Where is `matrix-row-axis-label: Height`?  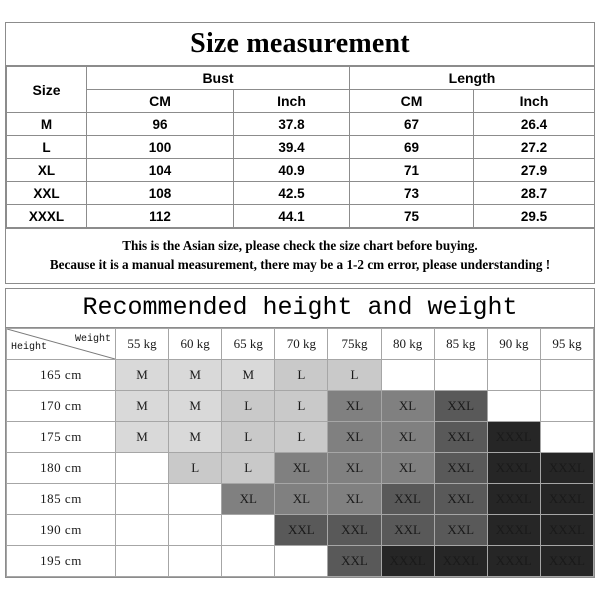 matrix-row-axis-label: Height is located at coordinates (29, 347).